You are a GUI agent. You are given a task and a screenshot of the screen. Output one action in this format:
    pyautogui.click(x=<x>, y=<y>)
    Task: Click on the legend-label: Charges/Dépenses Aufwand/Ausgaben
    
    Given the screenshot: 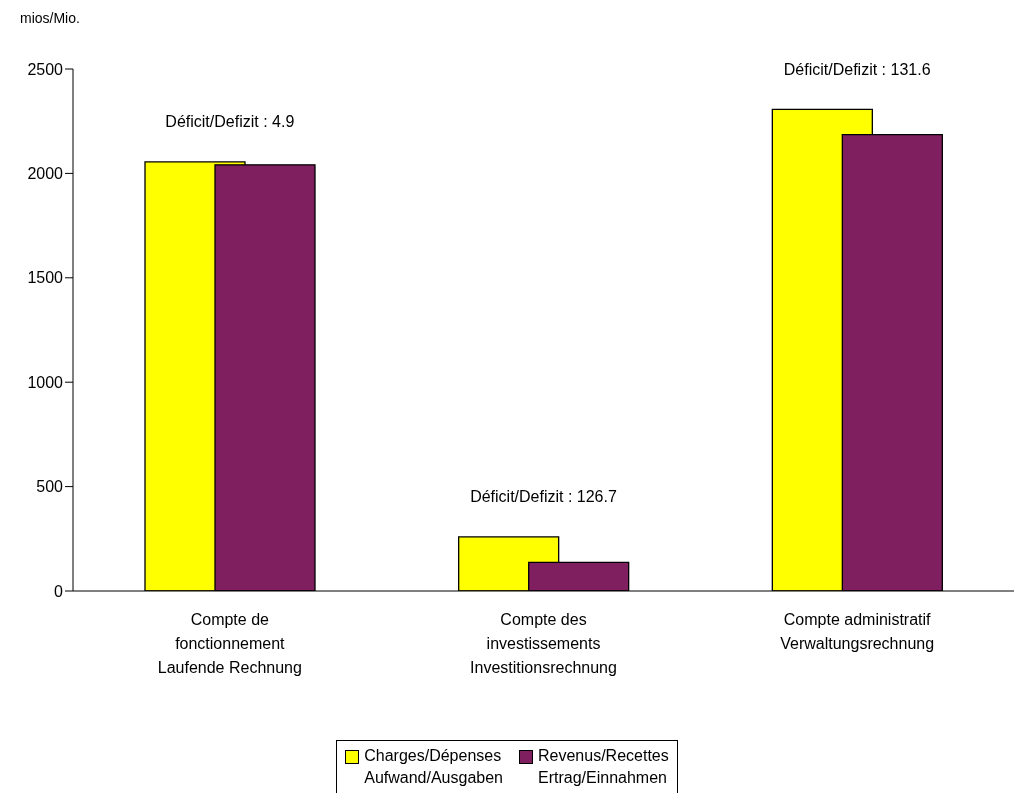 What is the action you would take?
    pyautogui.click(x=434, y=767)
    